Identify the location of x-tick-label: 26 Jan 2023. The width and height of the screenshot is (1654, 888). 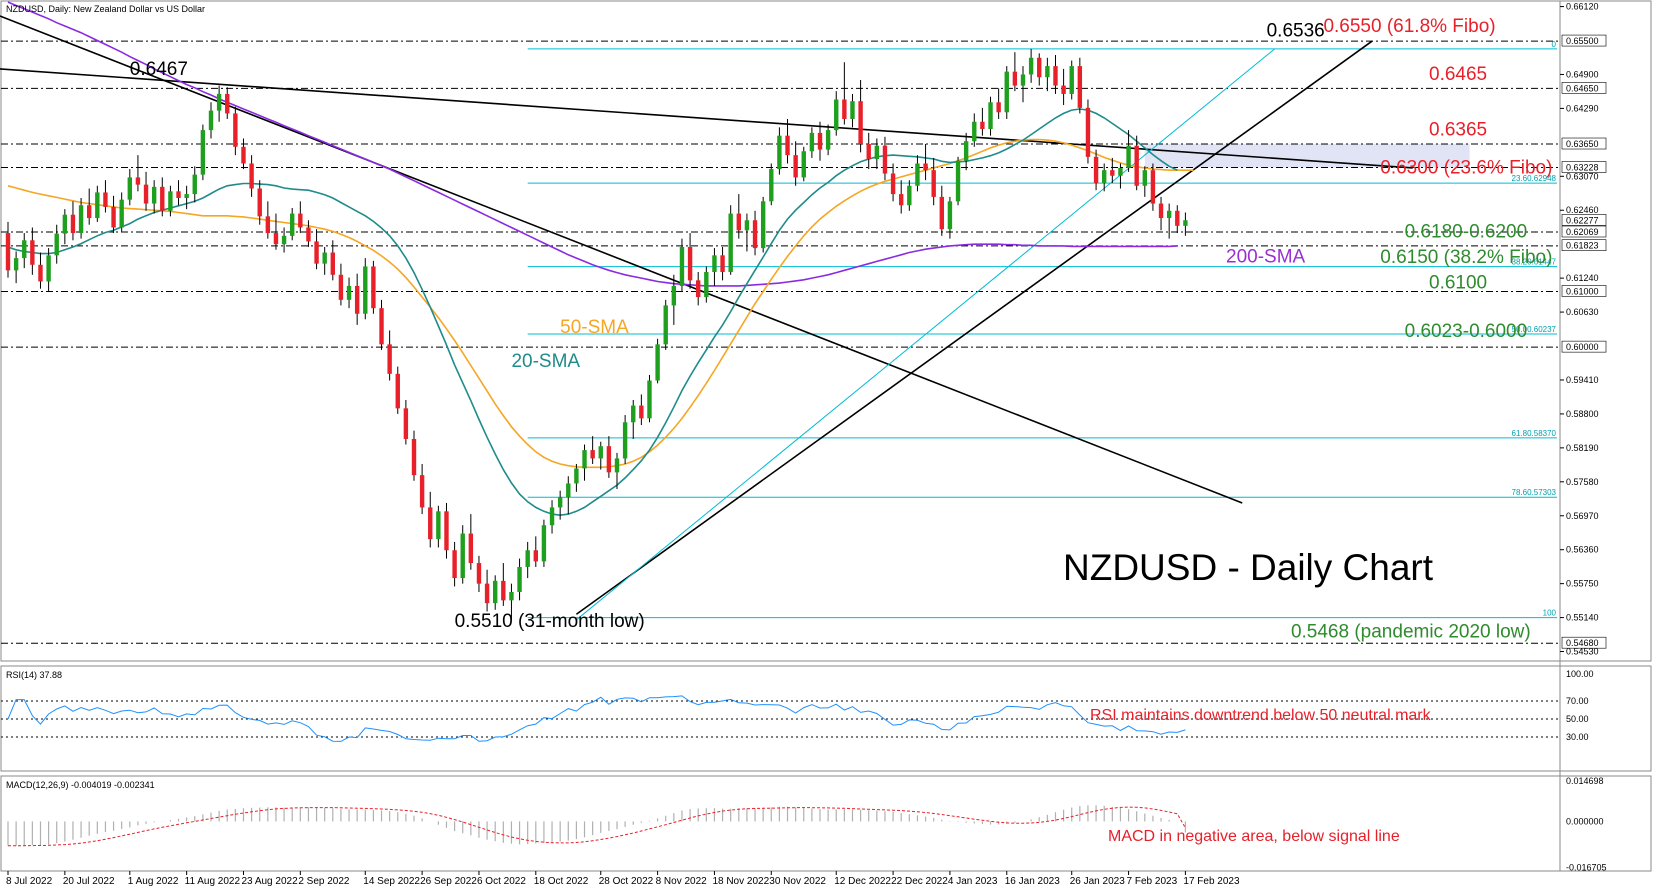
(1097, 881).